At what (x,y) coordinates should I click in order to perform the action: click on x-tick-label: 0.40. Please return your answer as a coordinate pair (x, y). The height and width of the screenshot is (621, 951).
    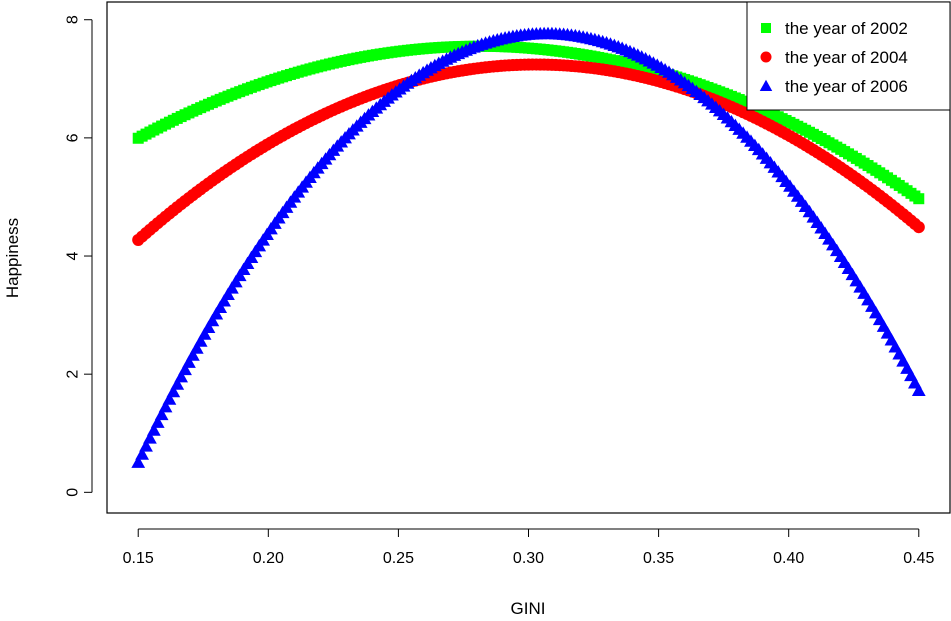
    Looking at the image, I should click on (788, 558).